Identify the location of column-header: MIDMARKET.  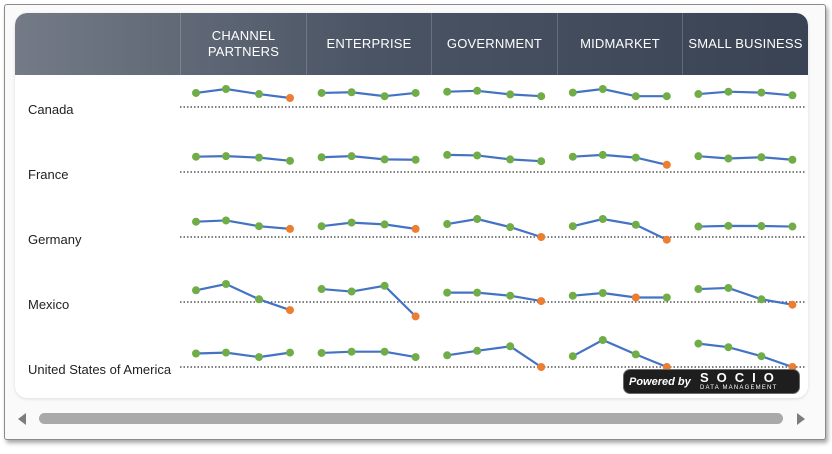
(619, 44).